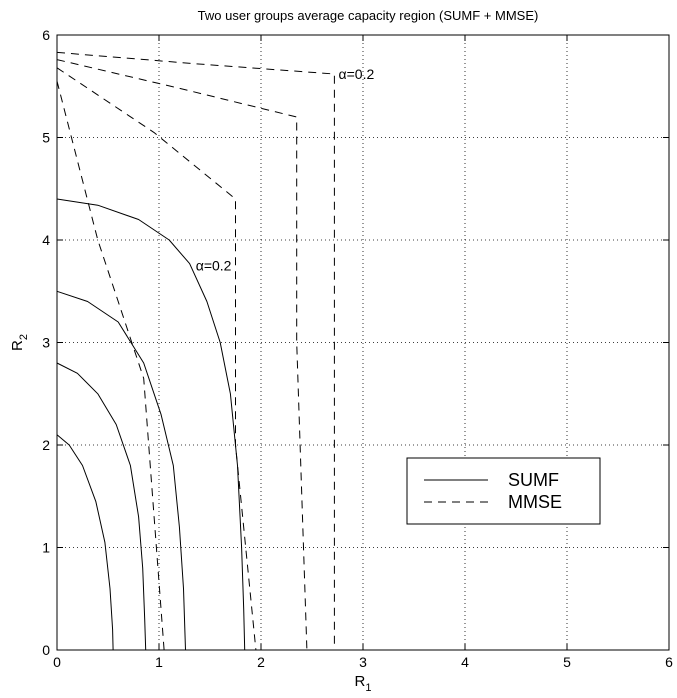 The image size is (677, 698). What do you see at coordinates (46, 343) in the screenshot?
I see `y-tick-label: 3` at bounding box center [46, 343].